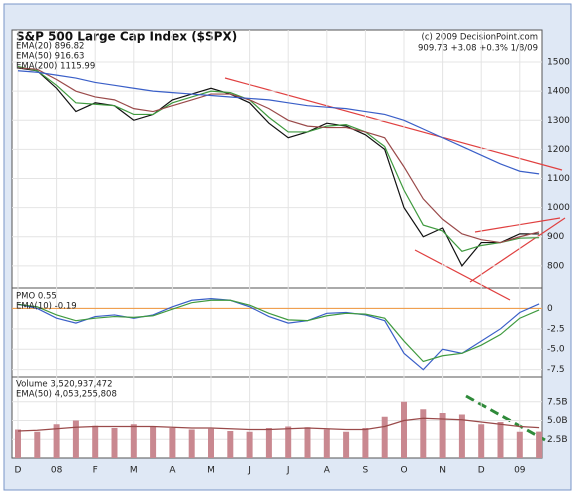  Describe the element at coordinates (366, 471) in the screenshot. I see `x-tick-label: S` at that location.